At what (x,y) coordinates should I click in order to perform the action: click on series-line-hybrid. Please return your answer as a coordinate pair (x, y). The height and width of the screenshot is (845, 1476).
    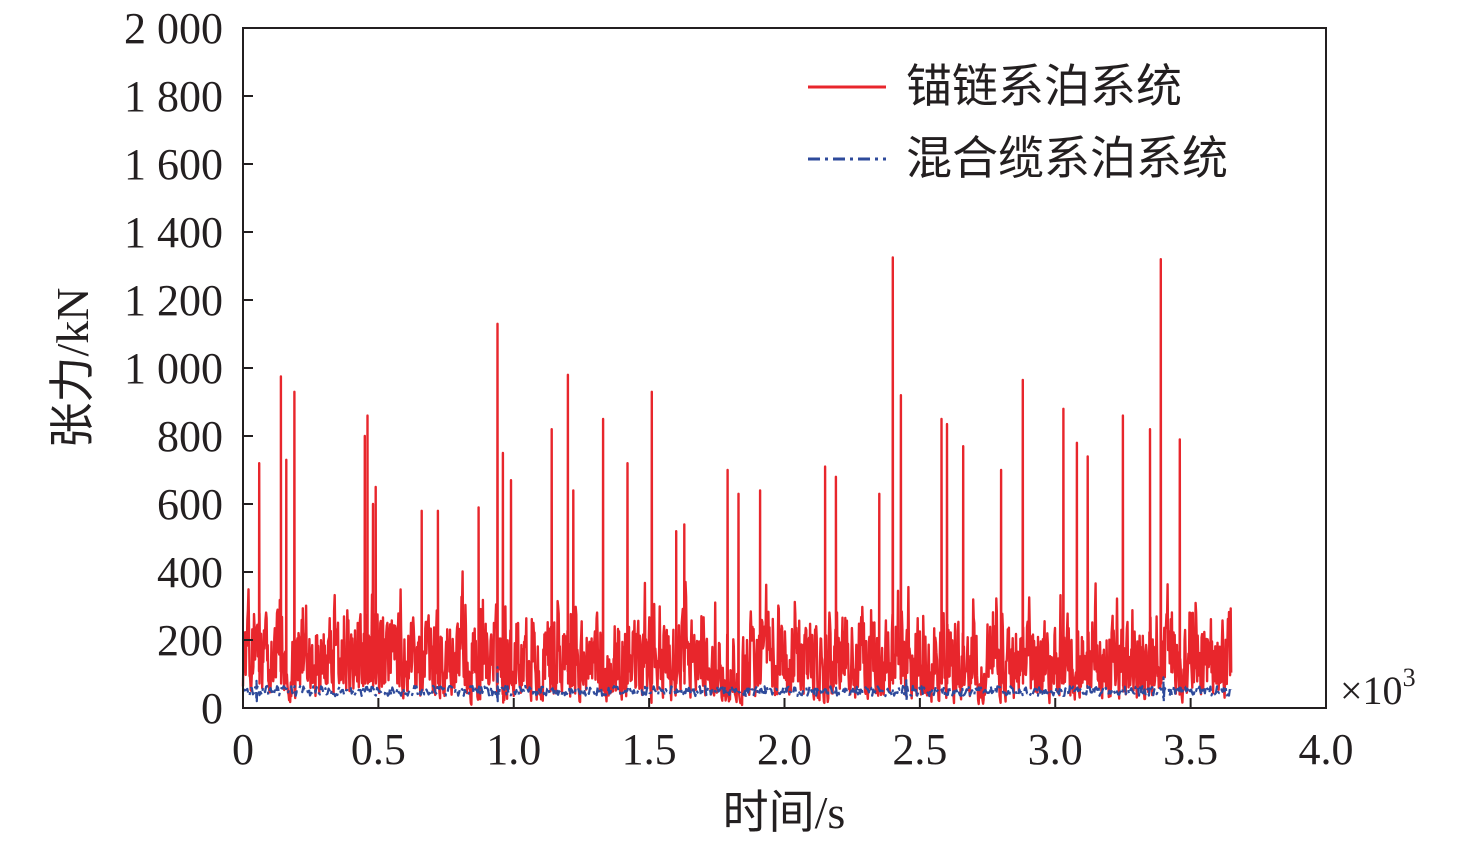
    Looking at the image, I should click on (737, 684).